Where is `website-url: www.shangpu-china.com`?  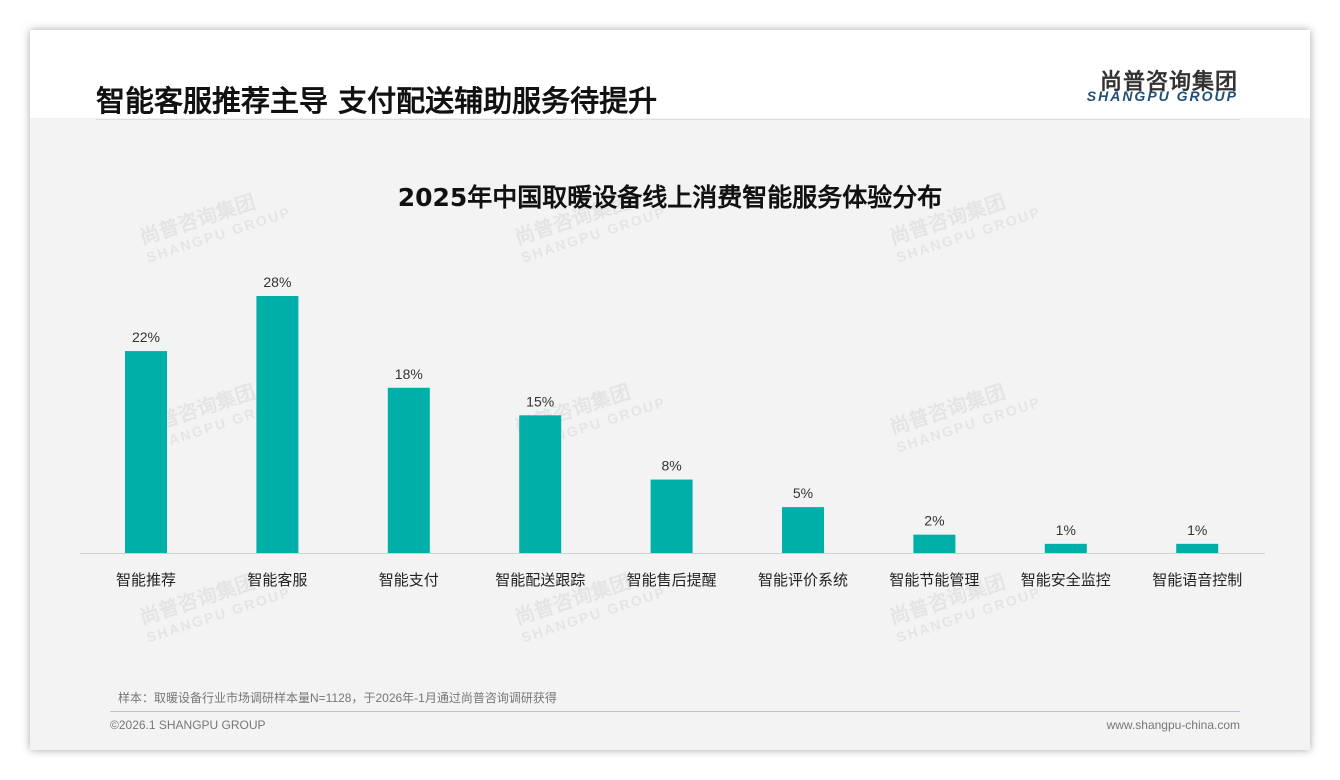
website-url: www.shangpu-china.com is located at coordinates (1173, 725).